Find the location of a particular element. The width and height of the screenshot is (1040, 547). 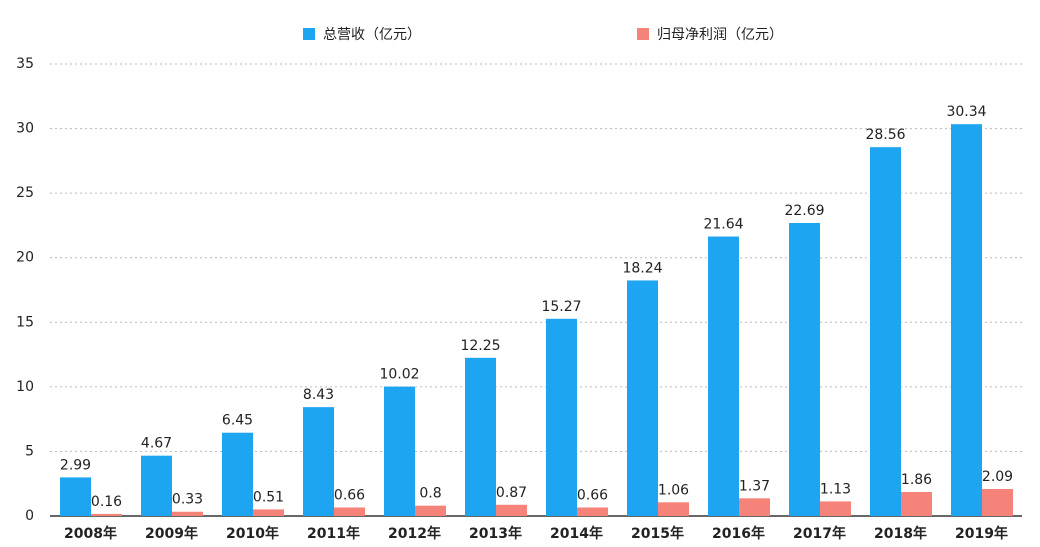

value-label: 8.43 is located at coordinates (318, 395).